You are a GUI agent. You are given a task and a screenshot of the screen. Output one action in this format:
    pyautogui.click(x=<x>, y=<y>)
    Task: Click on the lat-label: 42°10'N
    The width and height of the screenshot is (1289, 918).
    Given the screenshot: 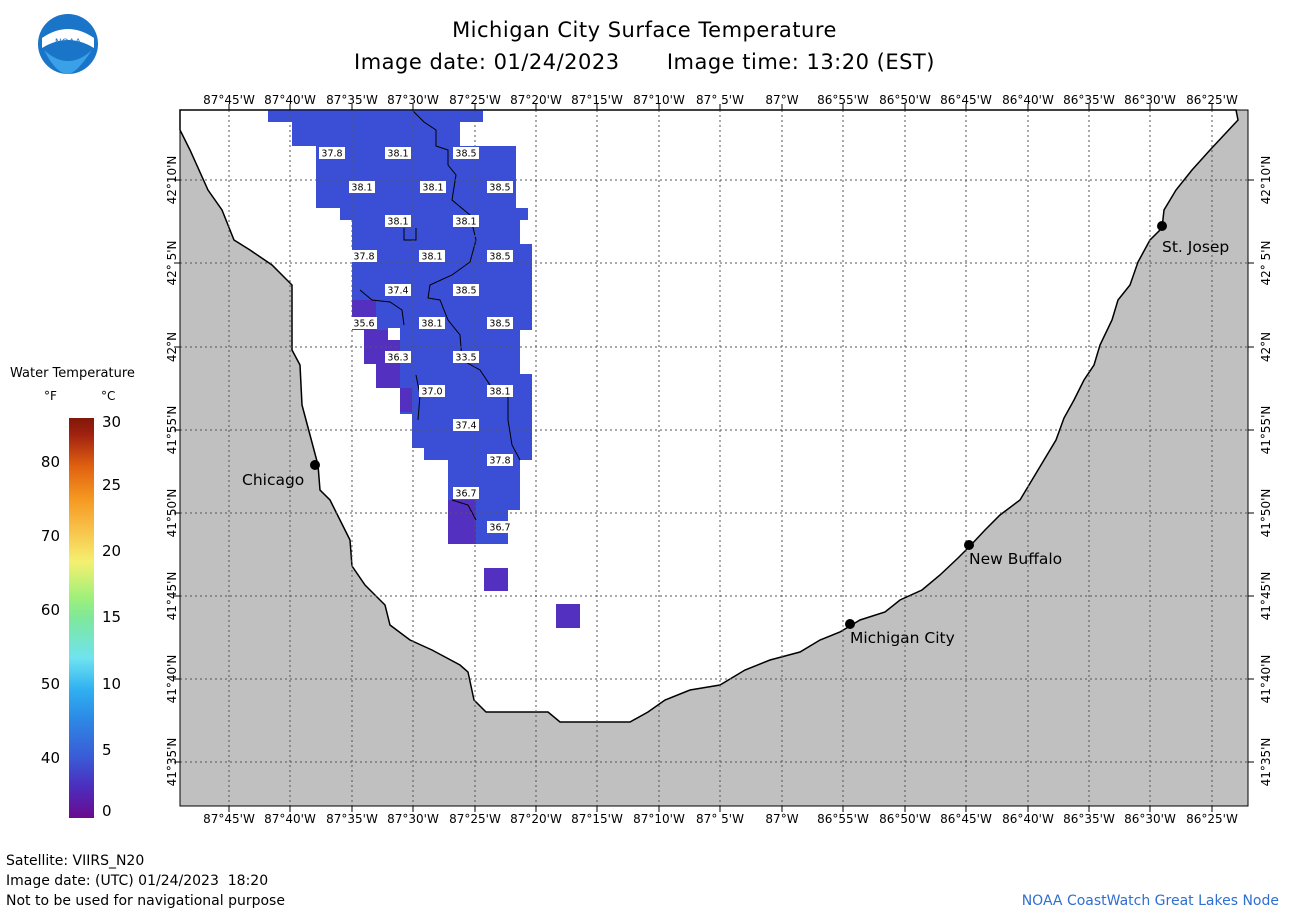 What is the action you would take?
    pyautogui.click(x=172, y=180)
    